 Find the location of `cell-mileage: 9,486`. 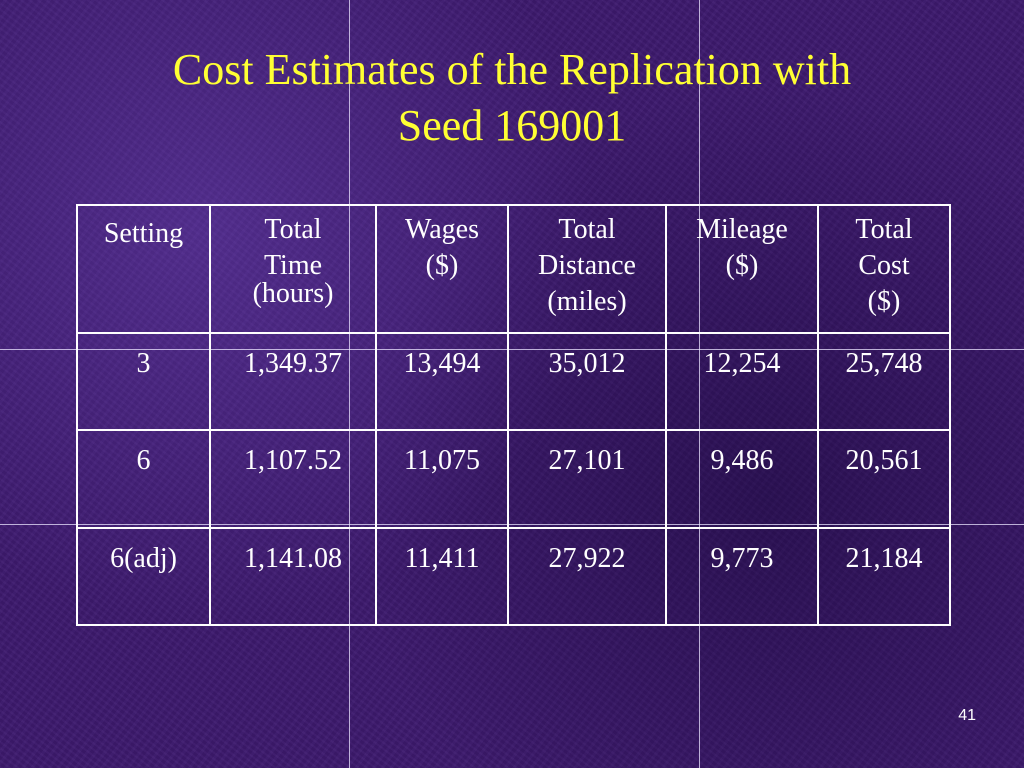

cell-mileage: 9,486 is located at coordinates (742, 478).